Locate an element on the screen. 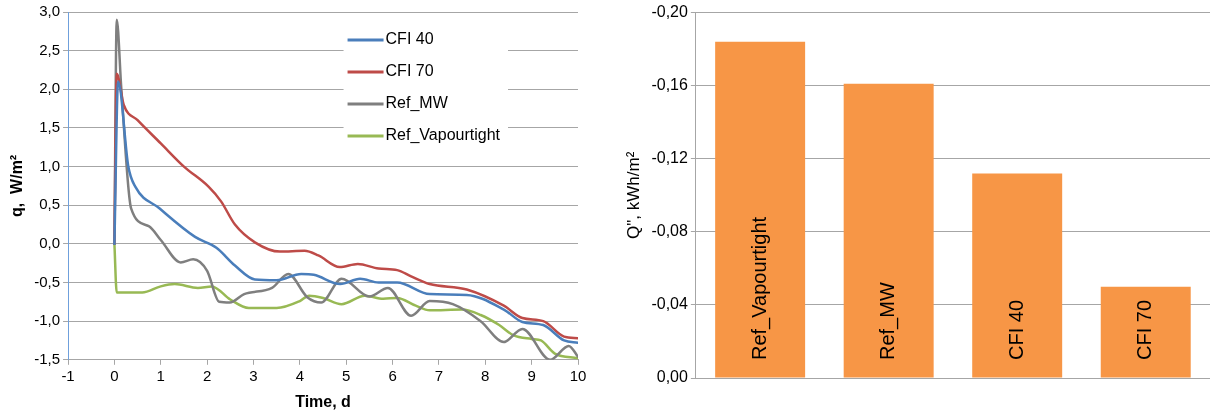 This screenshot has width=1210, height=416. x-tick-label: 6 is located at coordinates (392, 375).